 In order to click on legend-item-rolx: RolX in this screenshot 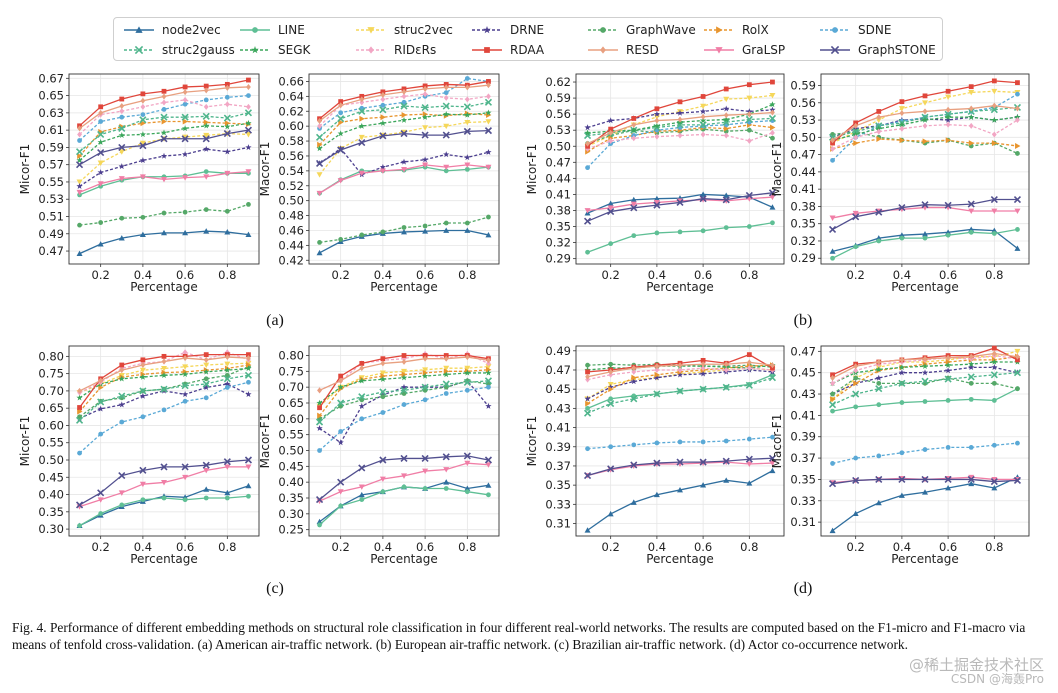, I will do `click(735, 30)`.